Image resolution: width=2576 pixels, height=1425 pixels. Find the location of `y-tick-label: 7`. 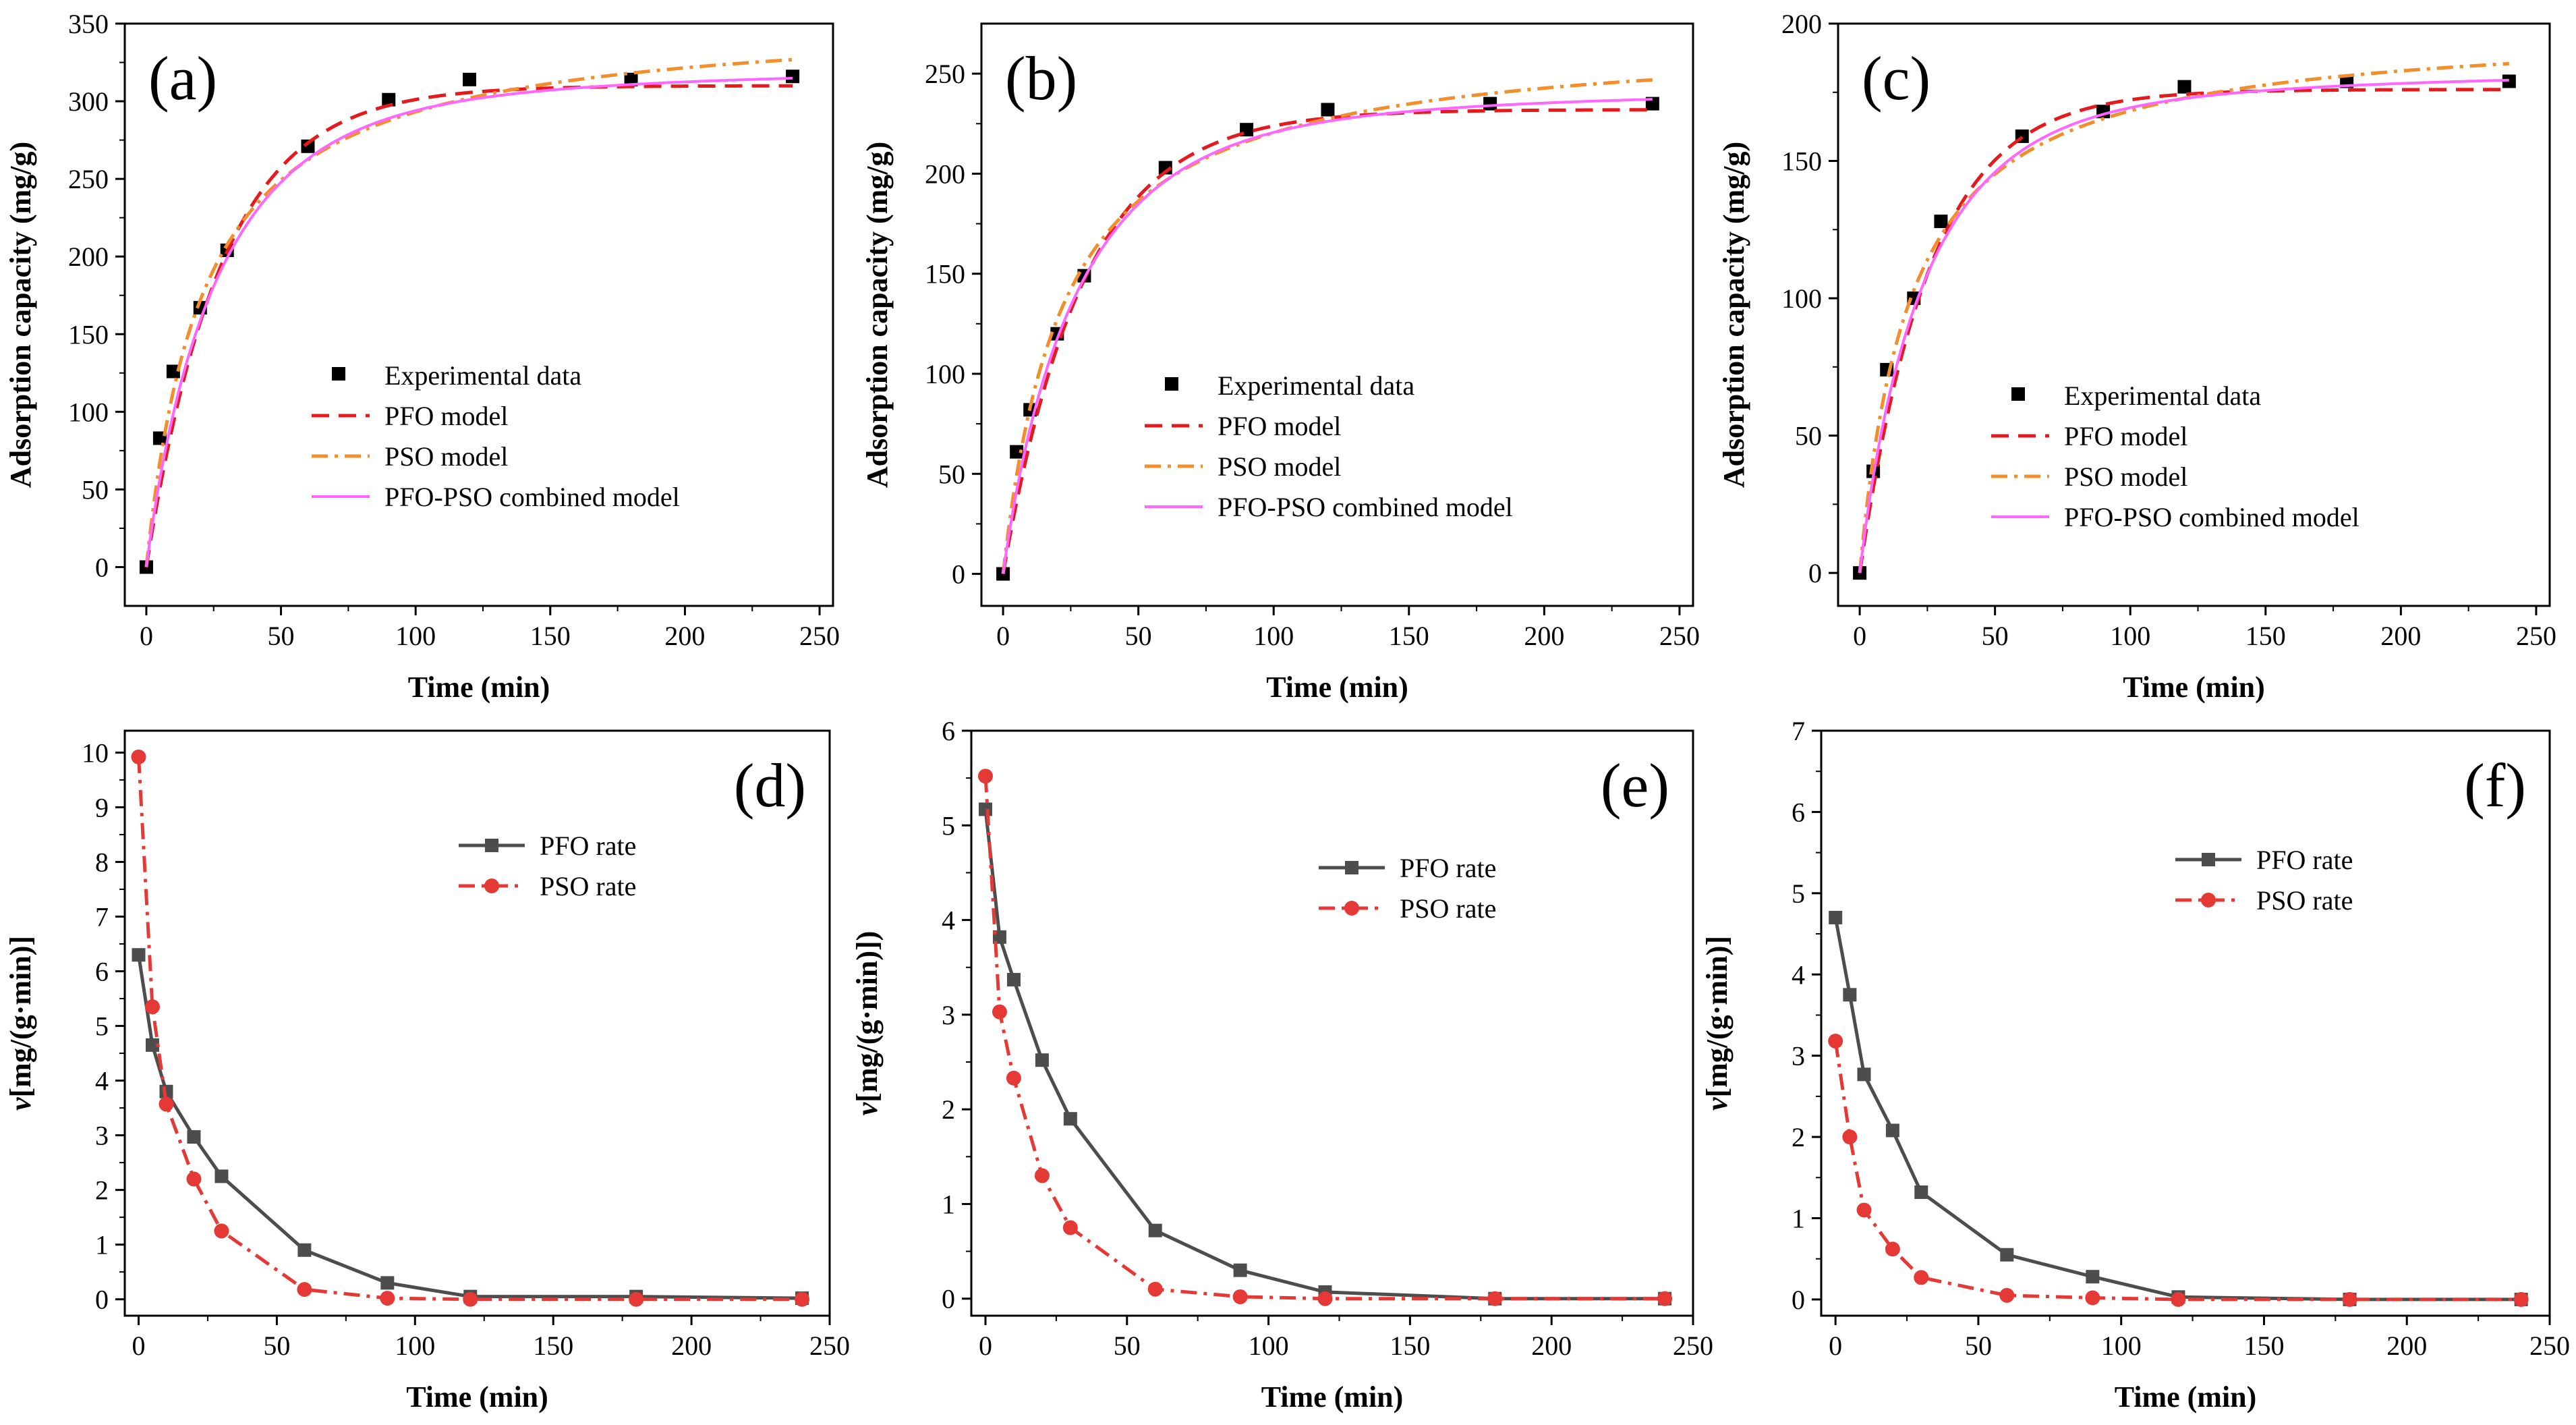

y-tick-label: 7 is located at coordinates (1798, 731).